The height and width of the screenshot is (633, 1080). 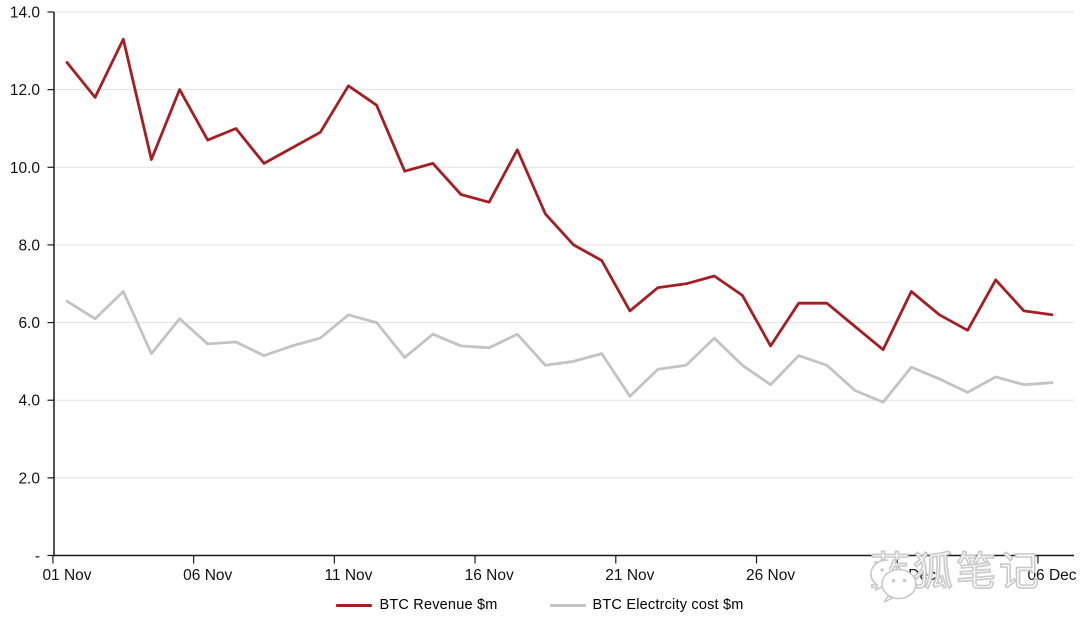 I want to click on legend-item-electricity: BTC Electrcity cost $m, so click(x=646, y=605).